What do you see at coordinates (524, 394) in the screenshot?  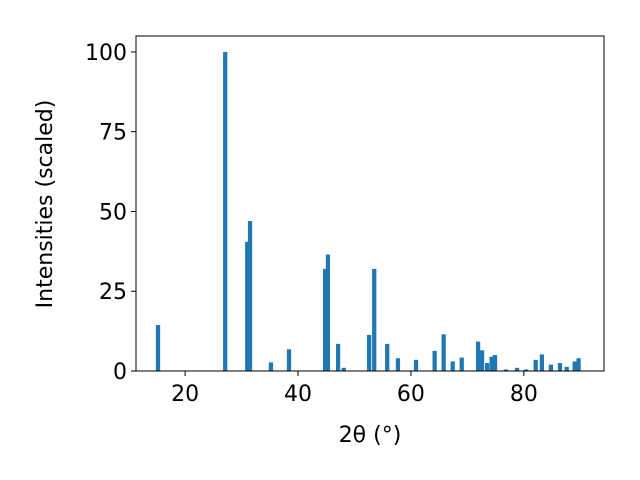 I see `x-tick-label: 80` at bounding box center [524, 394].